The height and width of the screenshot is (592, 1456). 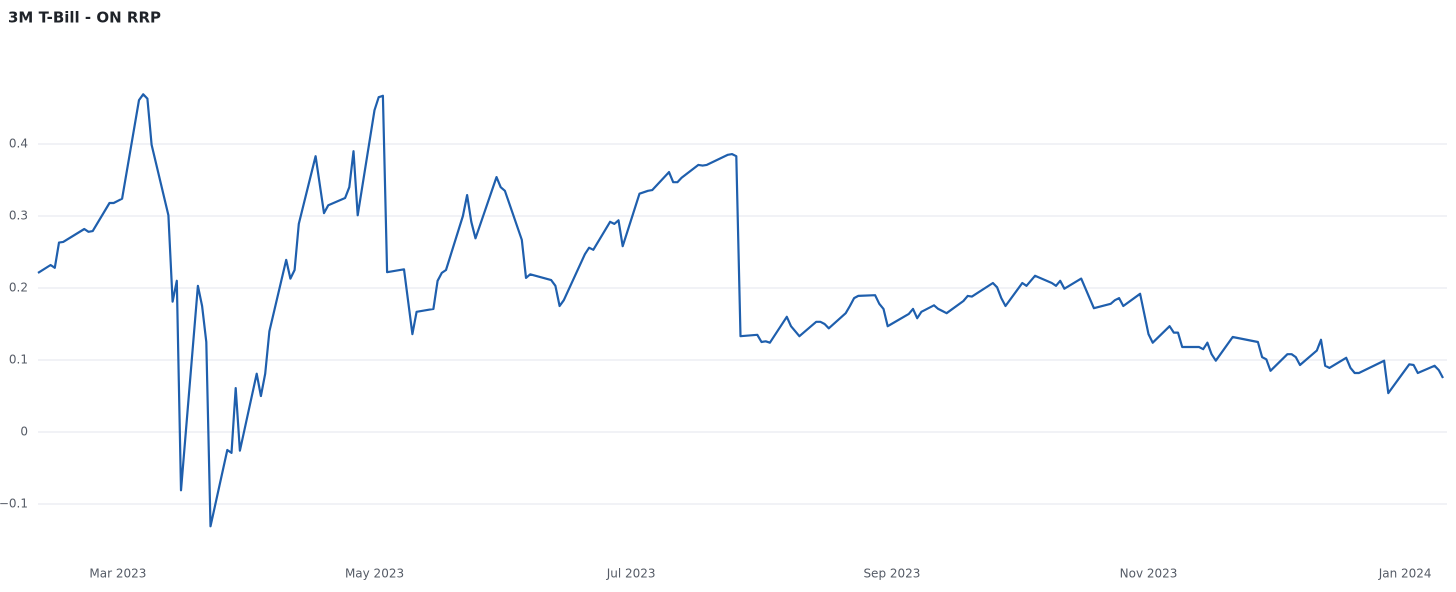 What do you see at coordinates (117, 574) in the screenshot?
I see `x-tick-label: Mar 2023` at bounding box center [117, 574].